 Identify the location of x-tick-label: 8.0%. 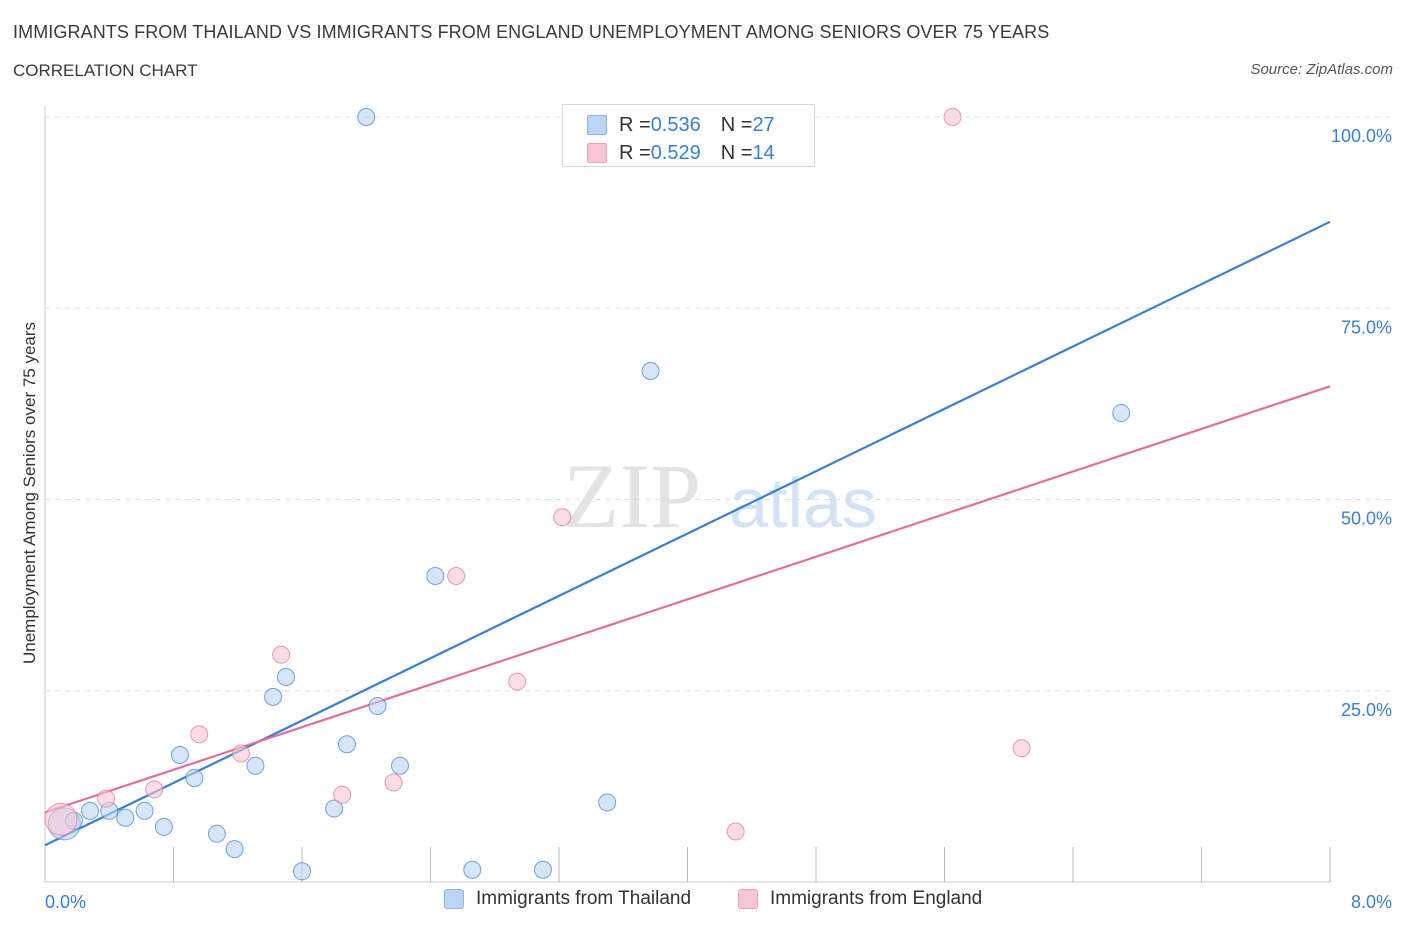
(1371, 902).